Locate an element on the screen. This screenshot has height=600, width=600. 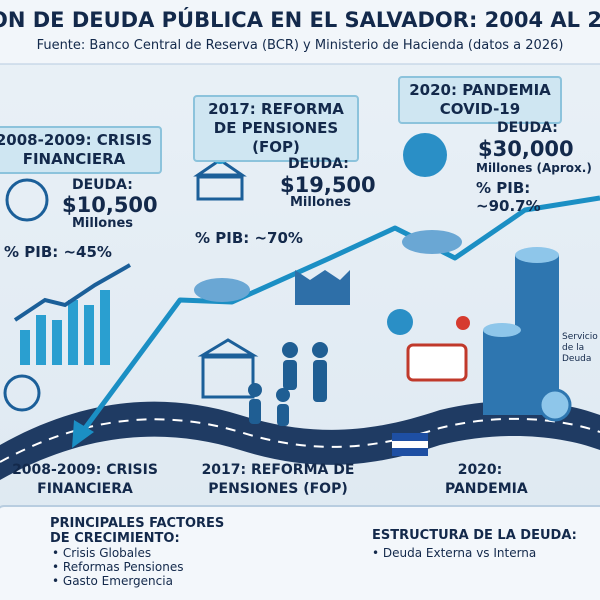
bank-icon is located at coordinates (226, 278).